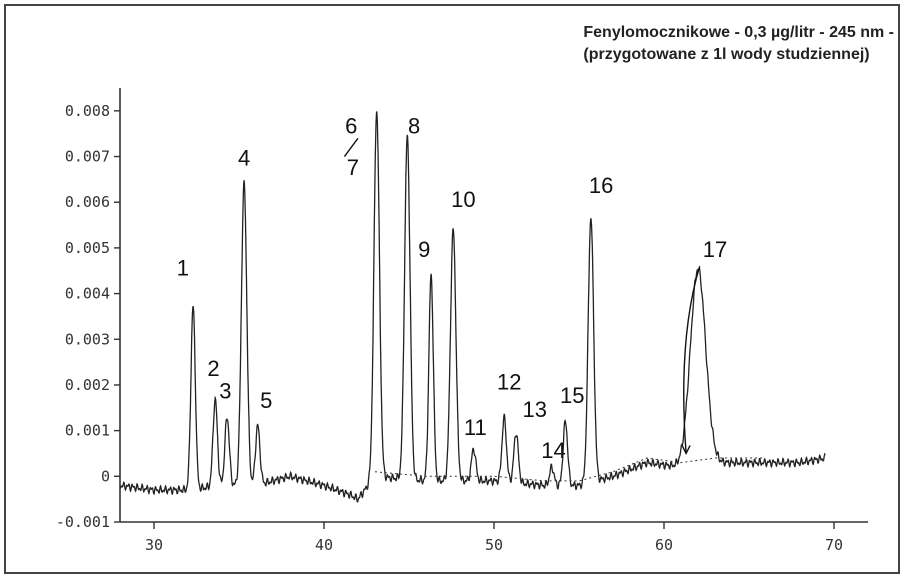  Describe the element at coordinates (475, 427) in the screenshot. I see `peak-label-11: 11` at that location.